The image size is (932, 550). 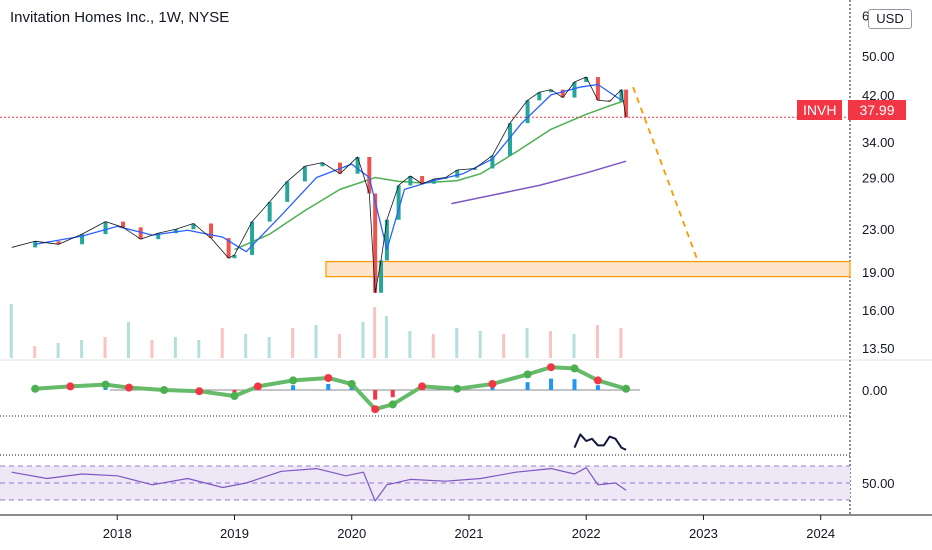 What do you see at coordinates (878, 310) in the screenshot?
I see `y-tick-label: 16.00` at bounding box center [878, 310].